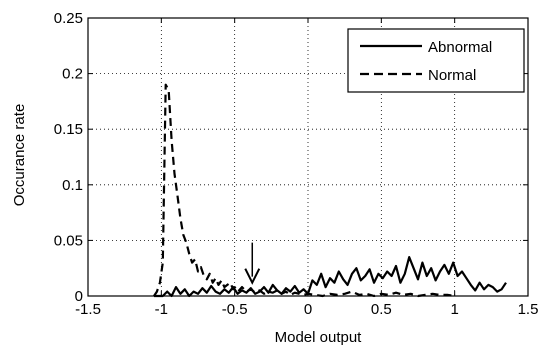 This screenshot has height=345, width=543. I want to click on y-tick-label: 0.15, so click(68, 129).